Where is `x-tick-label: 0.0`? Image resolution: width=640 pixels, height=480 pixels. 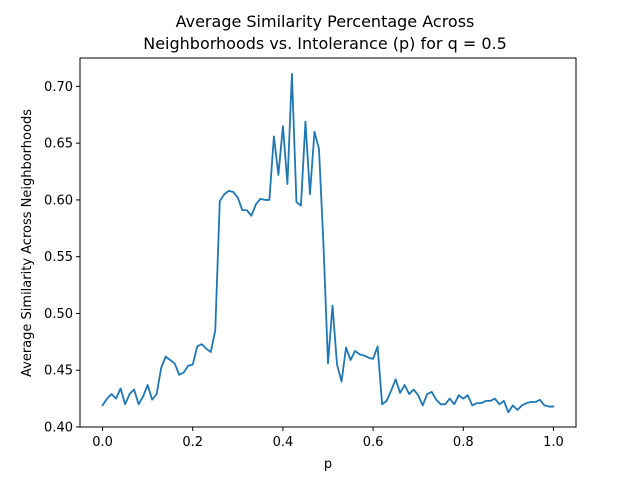 x-tick-label: 0.0 is located at coordinates (102, 442).